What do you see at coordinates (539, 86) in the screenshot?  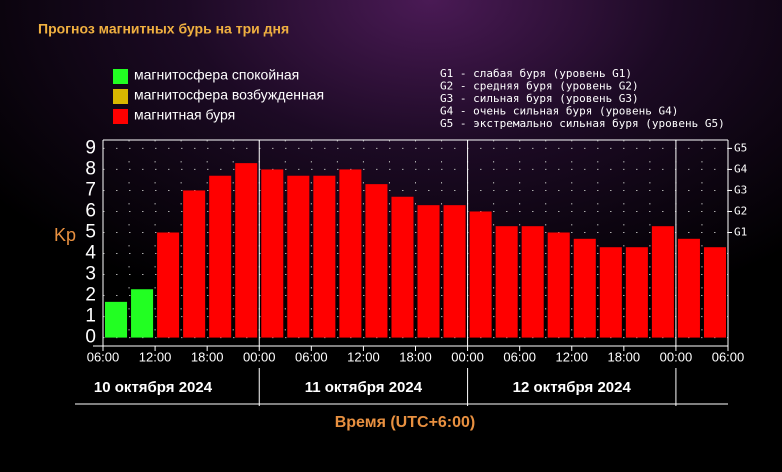 I see `storm-level: G2 - средняя буря (уровень G2)` at bounding box center [539, 86].